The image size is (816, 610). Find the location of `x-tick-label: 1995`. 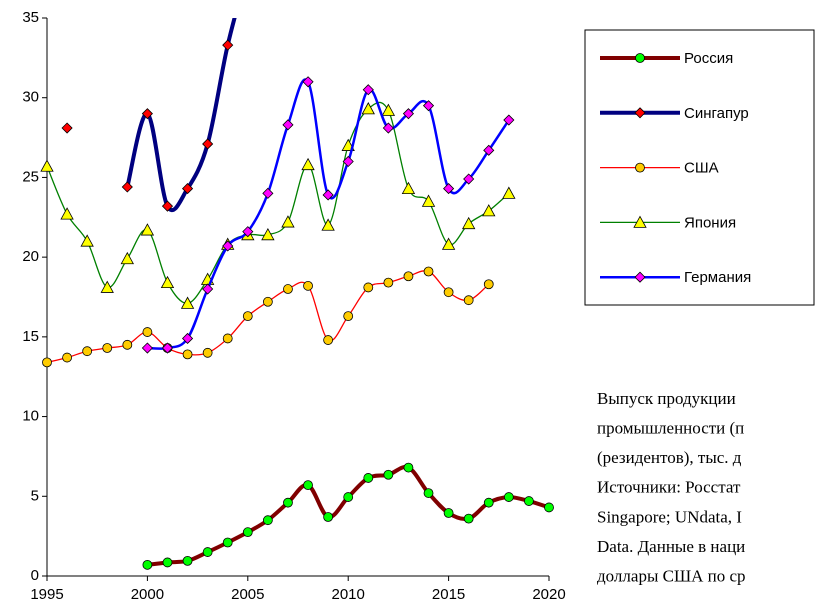

x-tick-label: 1995 is located at coordinates (46, 594).